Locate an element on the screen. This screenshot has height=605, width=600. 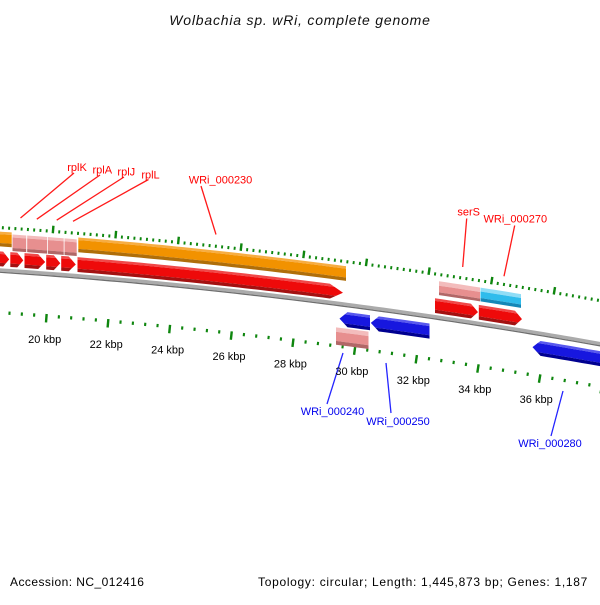
svg-text: 20 kbp is located at coordinates (44, 340).